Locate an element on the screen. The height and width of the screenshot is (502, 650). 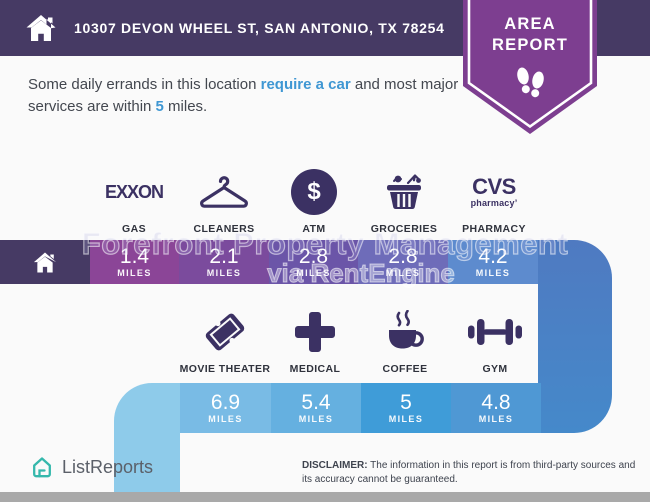
distance-segment-cleaners: 2.1 MILES is located at coordinates (224, 262).